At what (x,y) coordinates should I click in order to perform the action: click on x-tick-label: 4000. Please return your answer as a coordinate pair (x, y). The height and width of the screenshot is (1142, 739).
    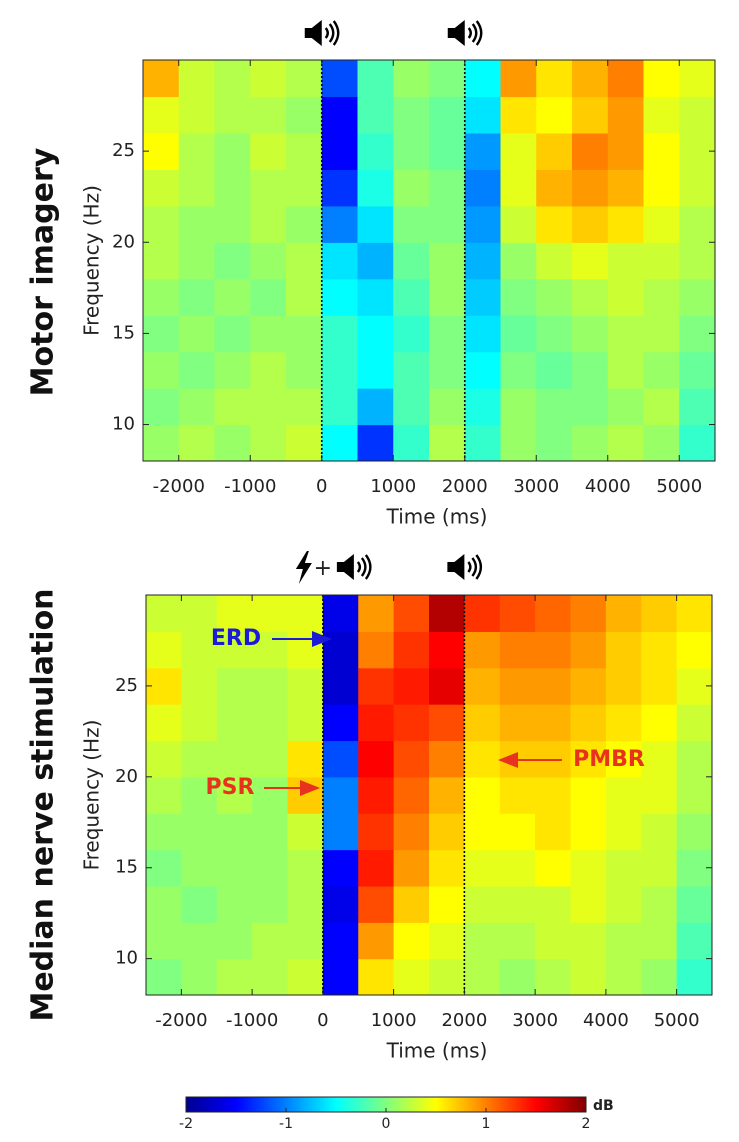
    Looking at the image, I should click on (606, 1020).